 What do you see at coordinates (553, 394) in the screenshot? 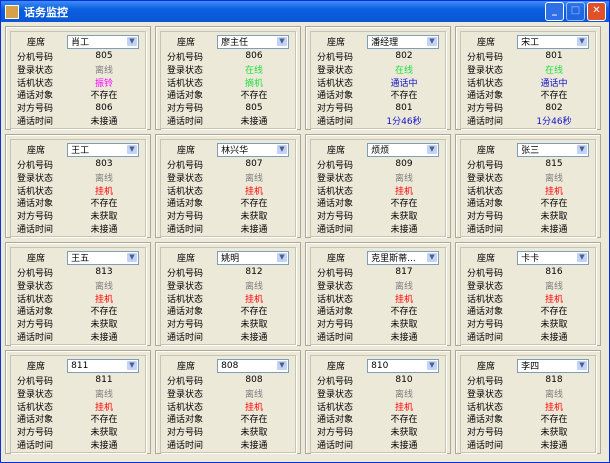
I see `login-status-value: 离线` at bounding box center [553, 394].